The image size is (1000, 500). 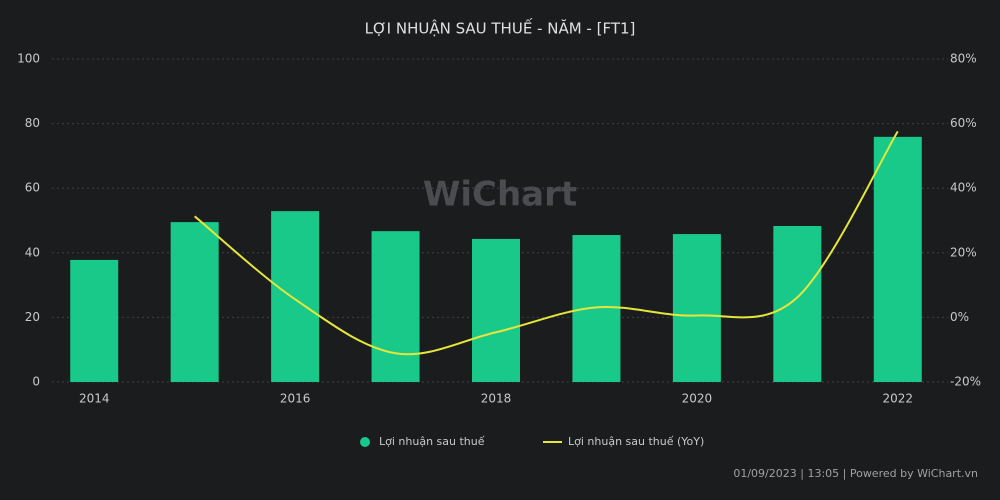 I want to click on y2-tick-label: 60%, so click(x=963, y=123).